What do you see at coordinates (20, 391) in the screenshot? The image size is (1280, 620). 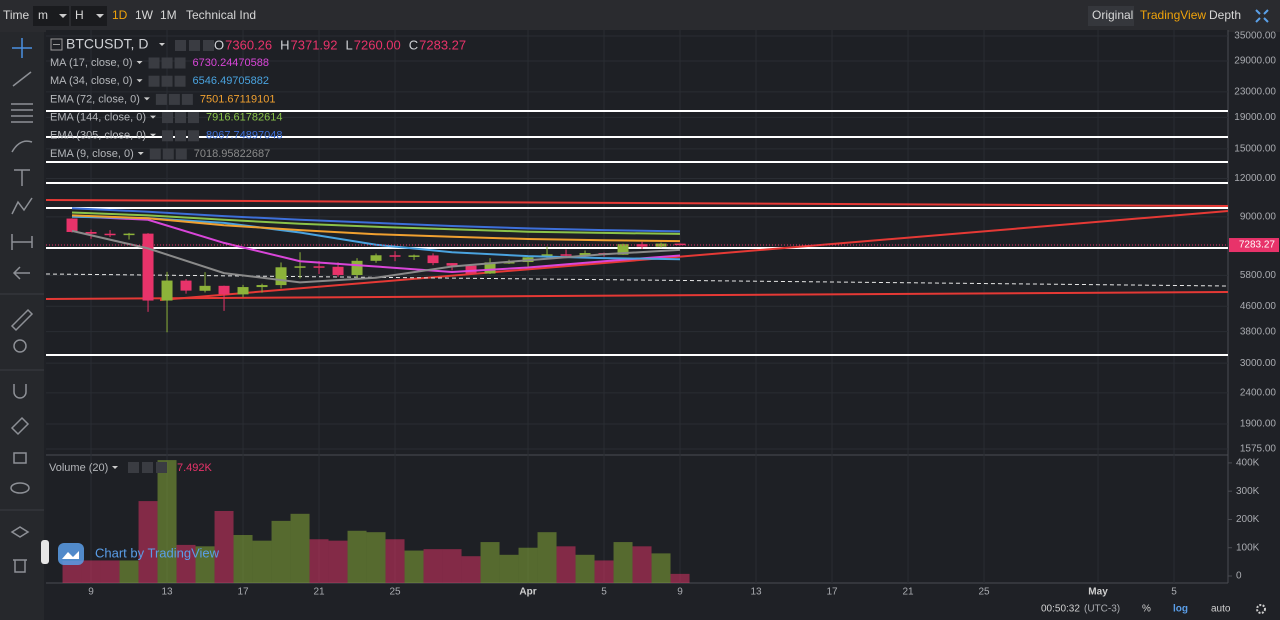 I see `magnet-tool` at bounding box center [20, 391].